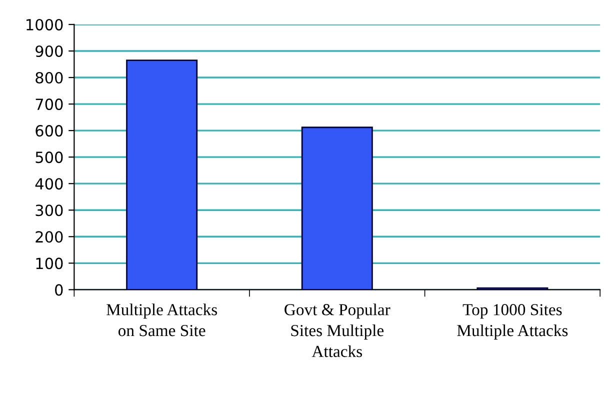  I want to click on y-tick-label: 0, so click(59, 290).